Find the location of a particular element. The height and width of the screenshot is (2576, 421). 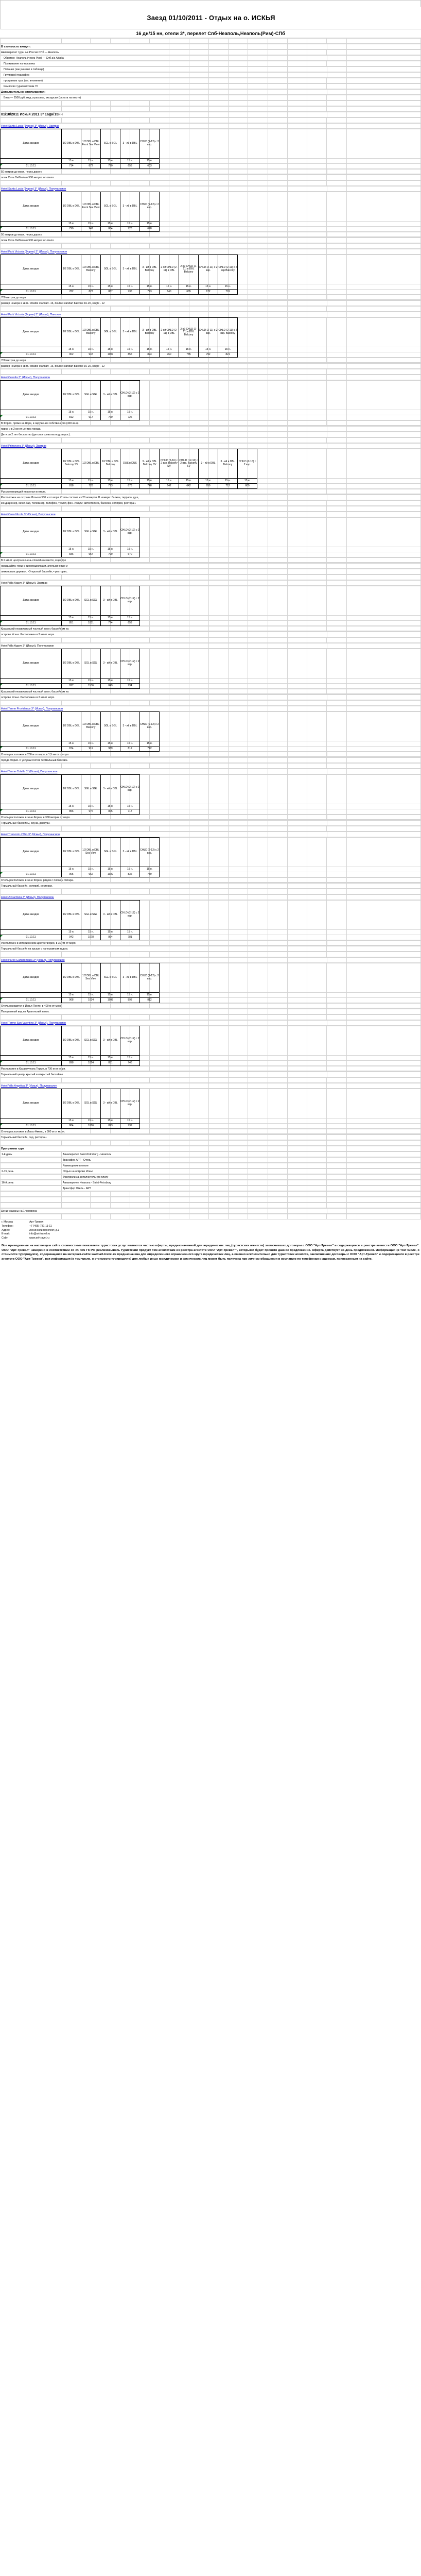

hotel-name-cell: Hotel Zi Carmela 3* (Искья), Полупансион is located at coordinates (85, 897).